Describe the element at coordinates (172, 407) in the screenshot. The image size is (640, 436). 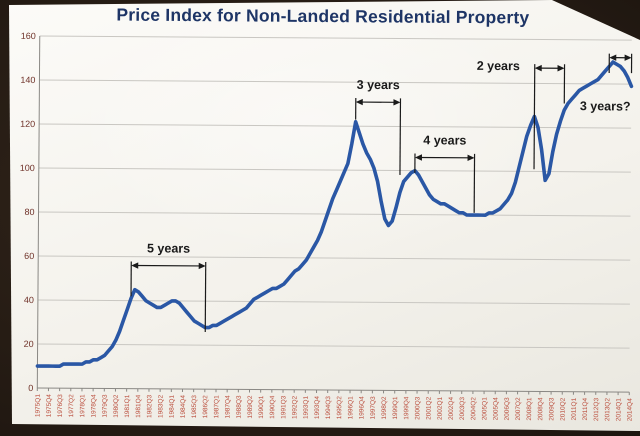
I see `x-tick-label: 1984Q1` at that location.